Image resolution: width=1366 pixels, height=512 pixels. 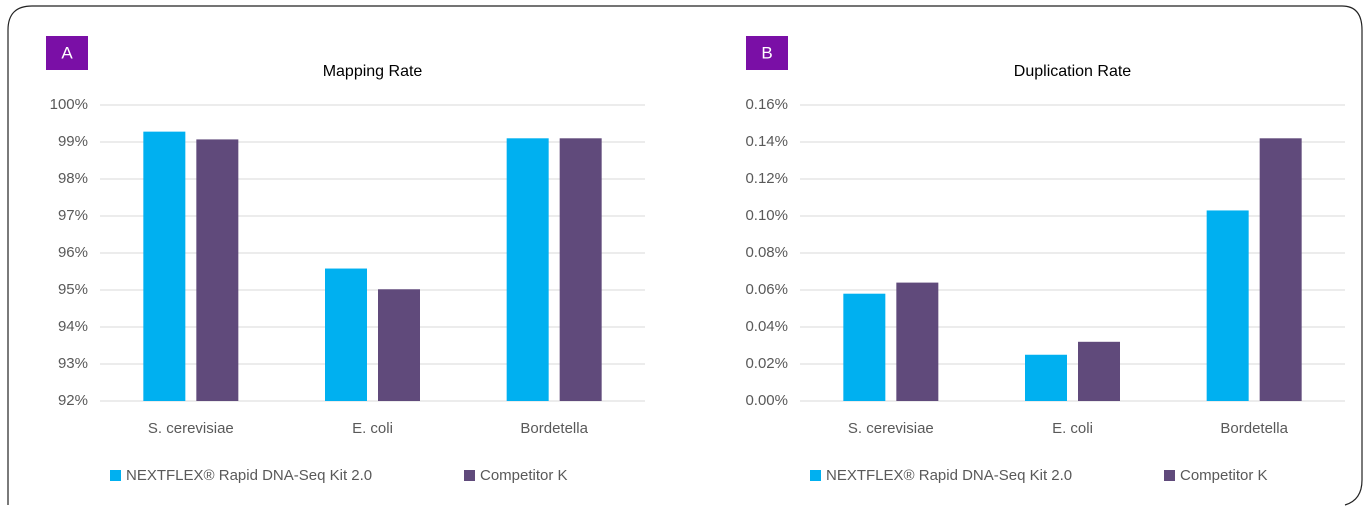 I want to click on y-tick-label: 0.00%, so click(x=766, y=400).